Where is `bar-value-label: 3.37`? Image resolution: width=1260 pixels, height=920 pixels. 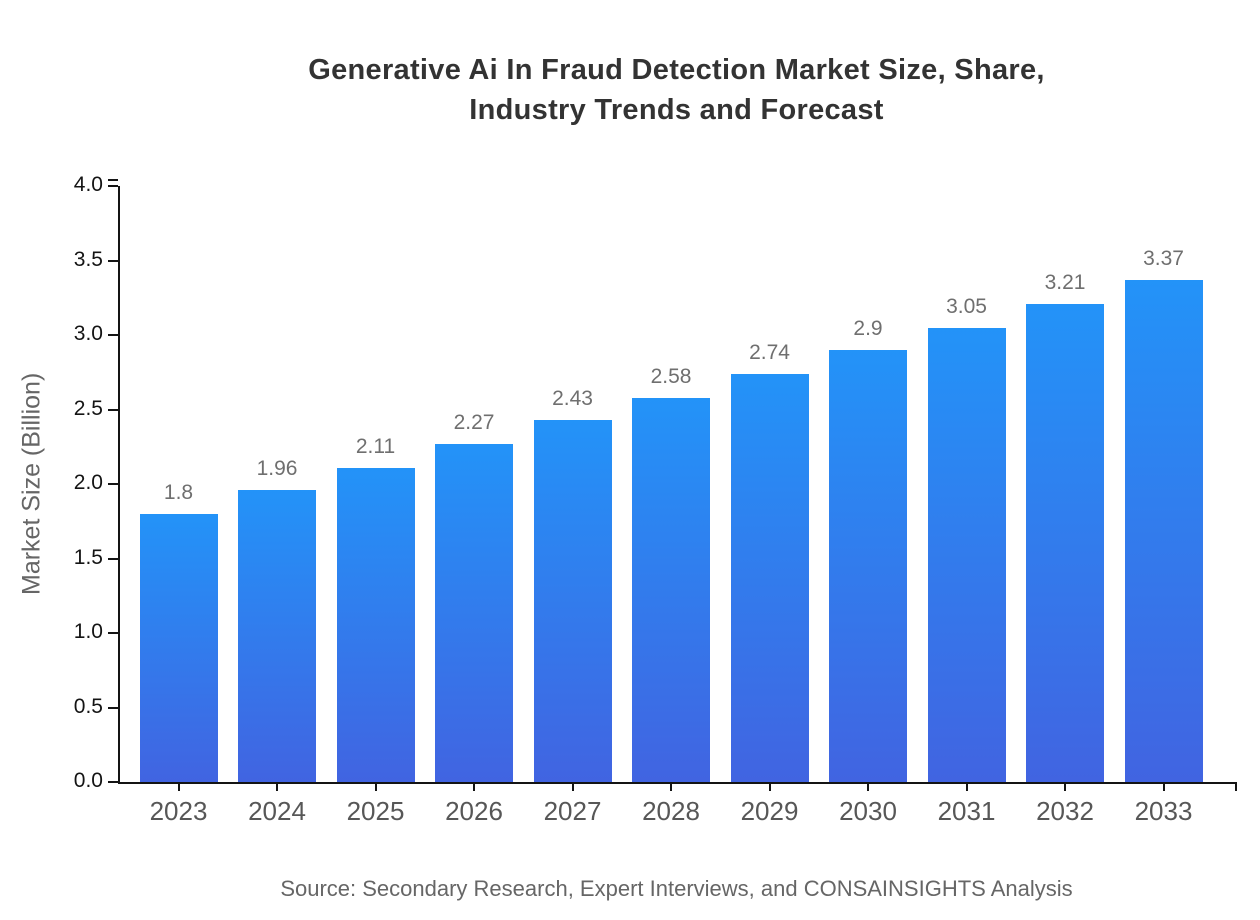
bar-value-label: 3.37 is located at coordinates (1163, 258).